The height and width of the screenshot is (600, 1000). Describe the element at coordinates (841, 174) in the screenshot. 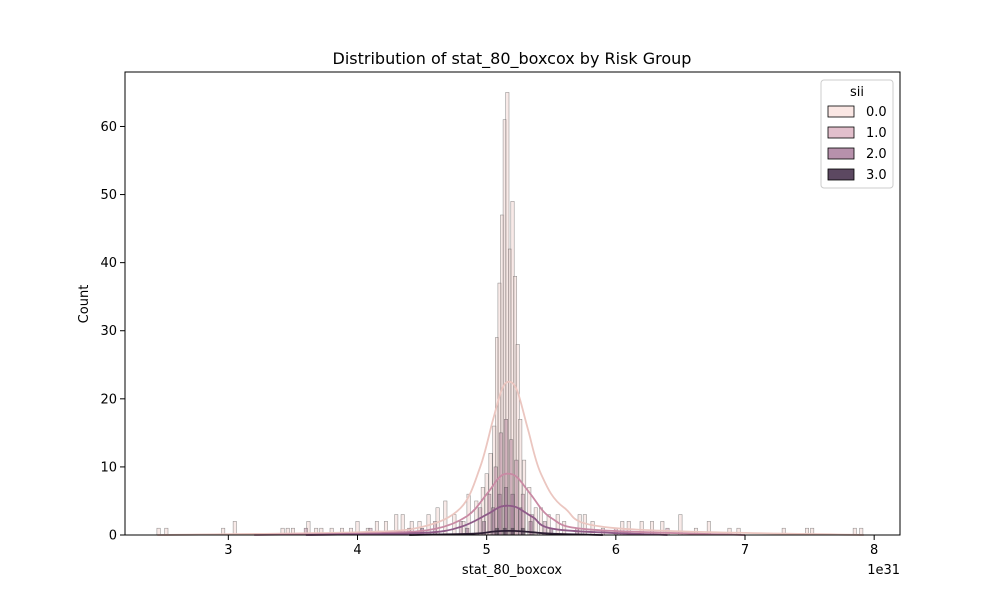

I see `legend-swatch-3.0` at that location.